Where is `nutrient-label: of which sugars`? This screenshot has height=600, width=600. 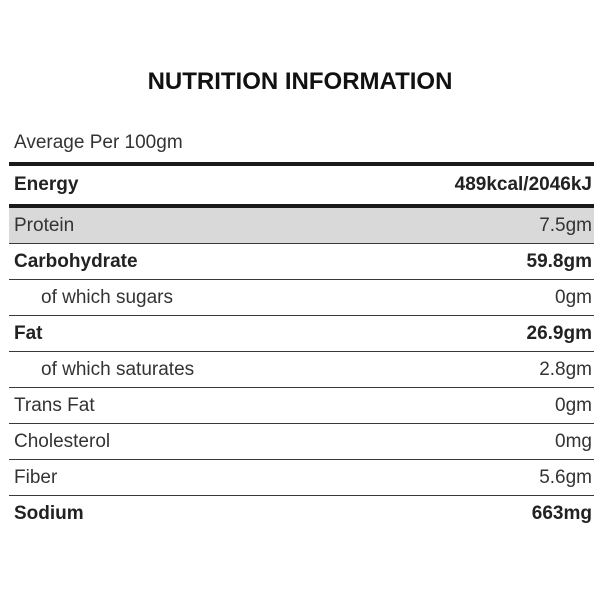 nutrient-label: of which sugars is located at coordinates (107, 297).